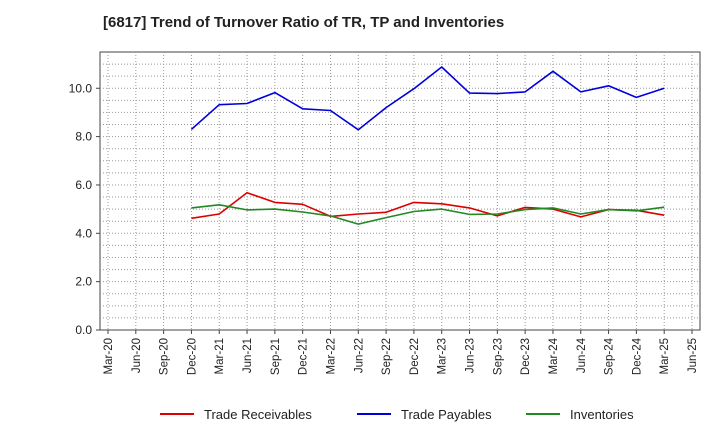  Describe the element at coordinates (446, 414) in the screenshot. I see `legend-label: Trade Payables` at that location.